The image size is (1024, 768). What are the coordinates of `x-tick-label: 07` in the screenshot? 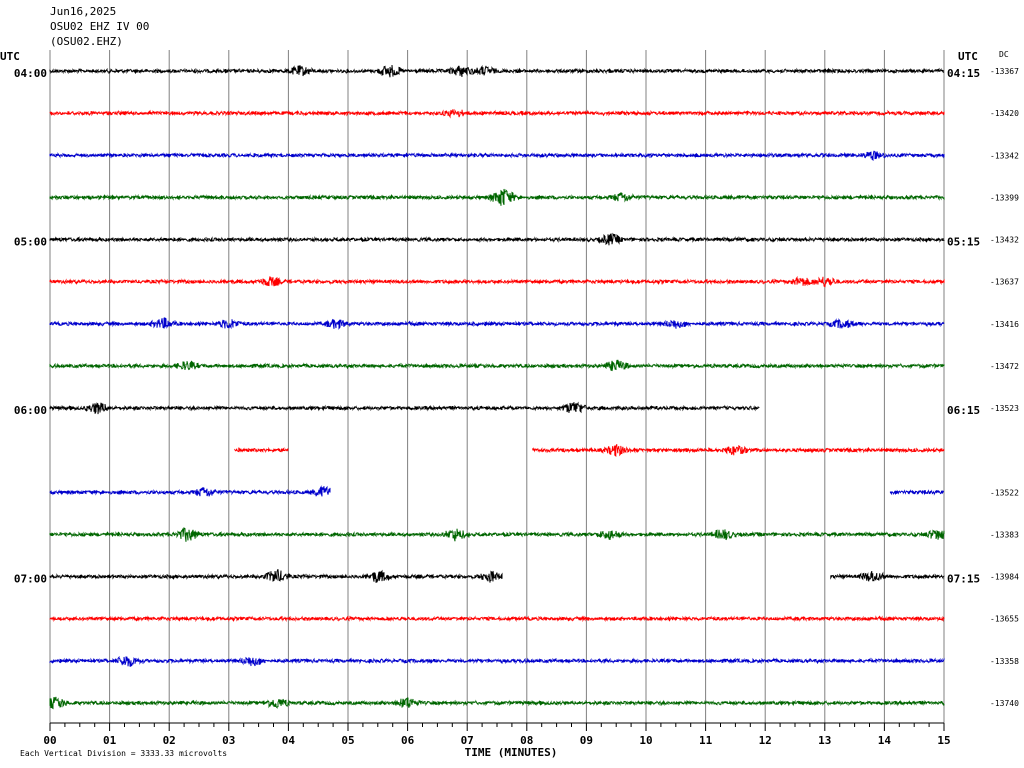 It's located at (467, 740).